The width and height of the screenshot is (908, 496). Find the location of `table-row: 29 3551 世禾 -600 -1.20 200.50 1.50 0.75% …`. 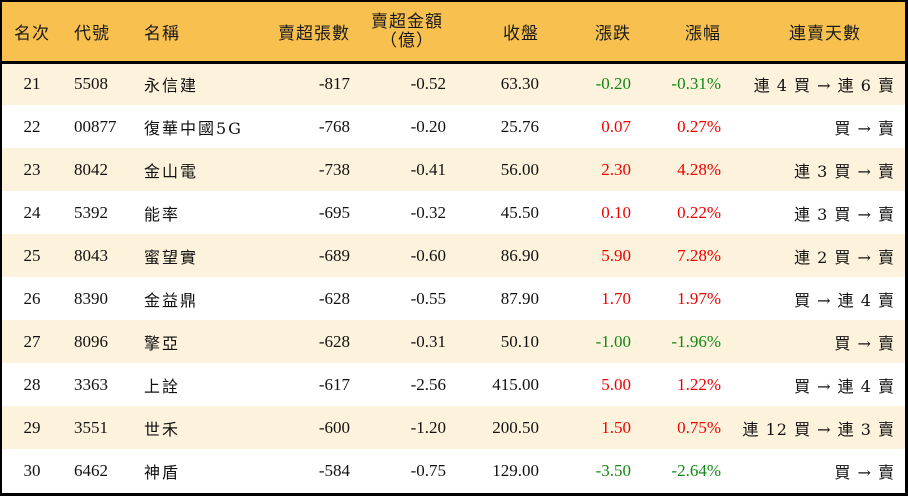

table-row: 29 3551 世禾 -600 -1.20 200.50 1.50 0.75% … is located at coordinates (453, 427).